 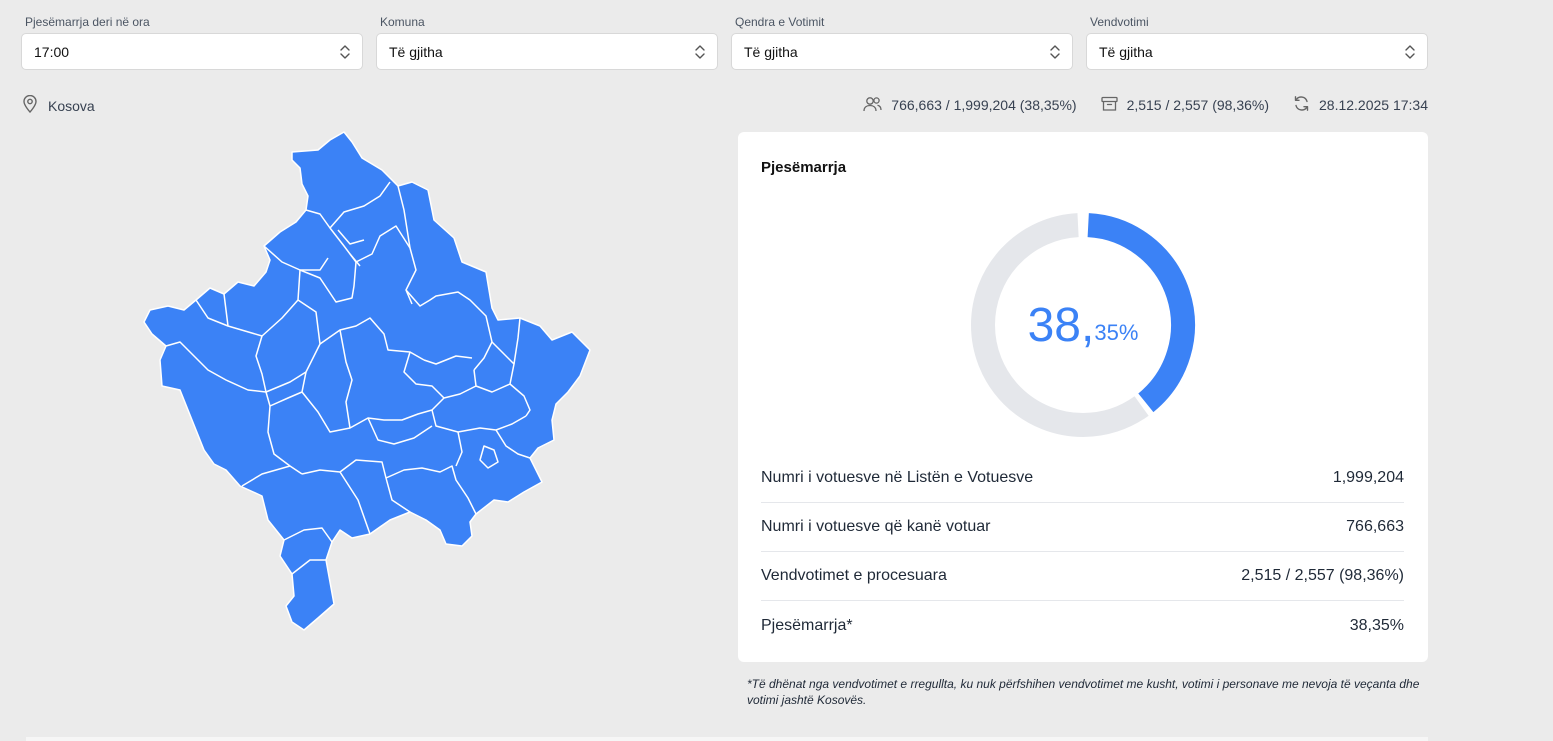 What do you see at coordinates (192, 51) in the screenshot?
I see `time-select: 17:00` at bounding box center [192, 51].